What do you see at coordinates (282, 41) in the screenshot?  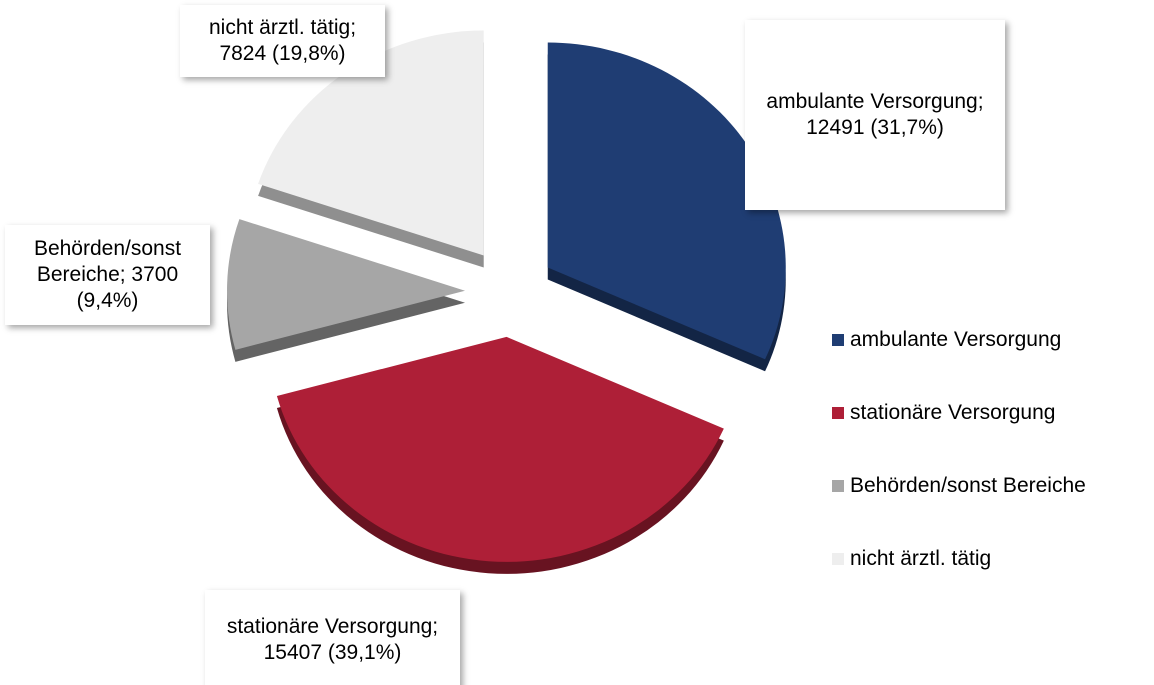 I see `data-label: nicht ärztl. tätig; 7824 (19,8%)` at bounding box center [282, 41].